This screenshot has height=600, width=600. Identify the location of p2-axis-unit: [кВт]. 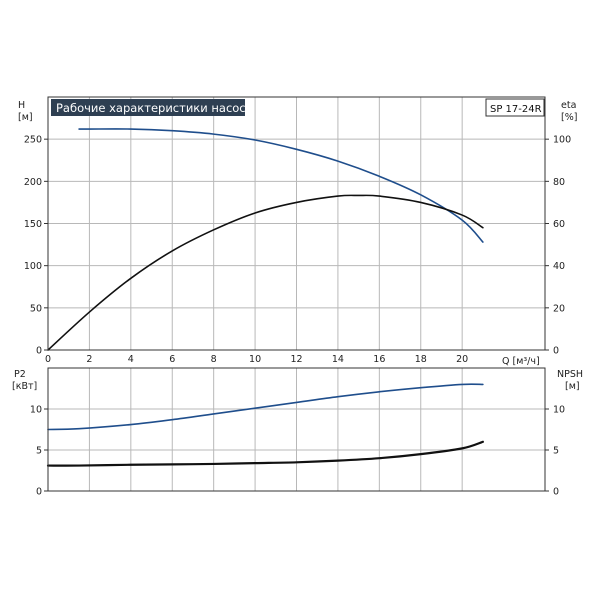
(24, 386).